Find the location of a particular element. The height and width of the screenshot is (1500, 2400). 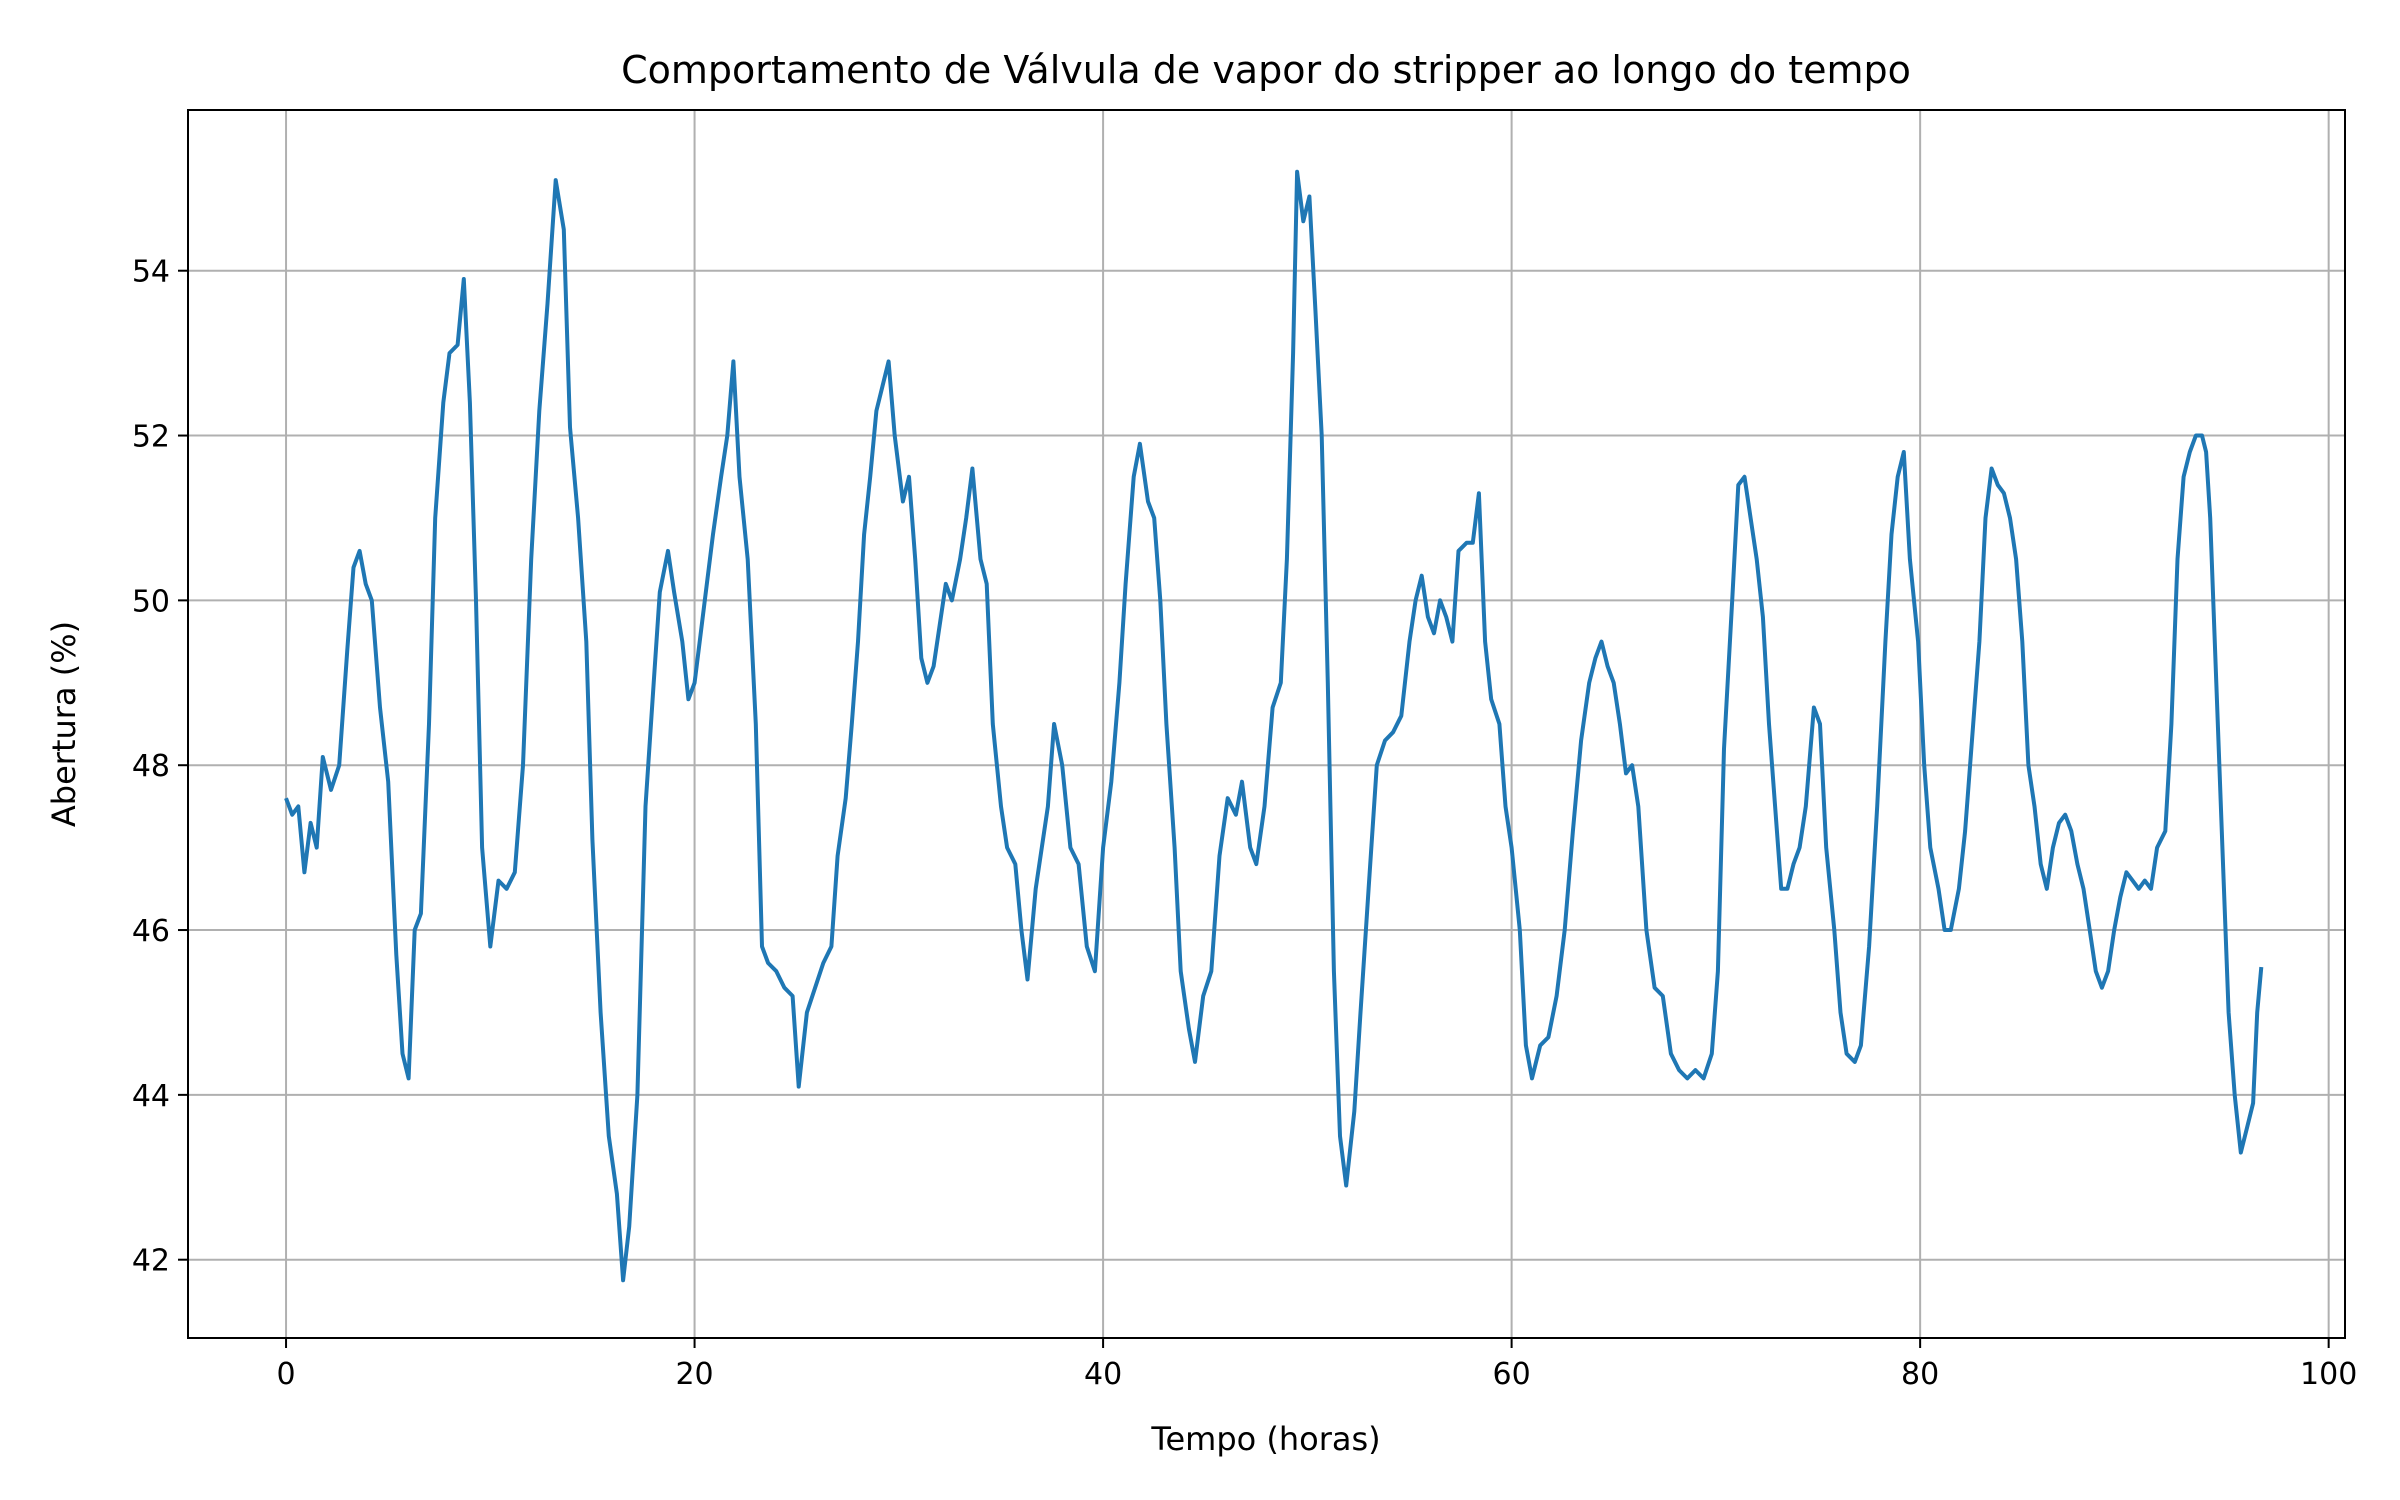

x-tick-label: 80 is located at coordinates (1920, 1374).